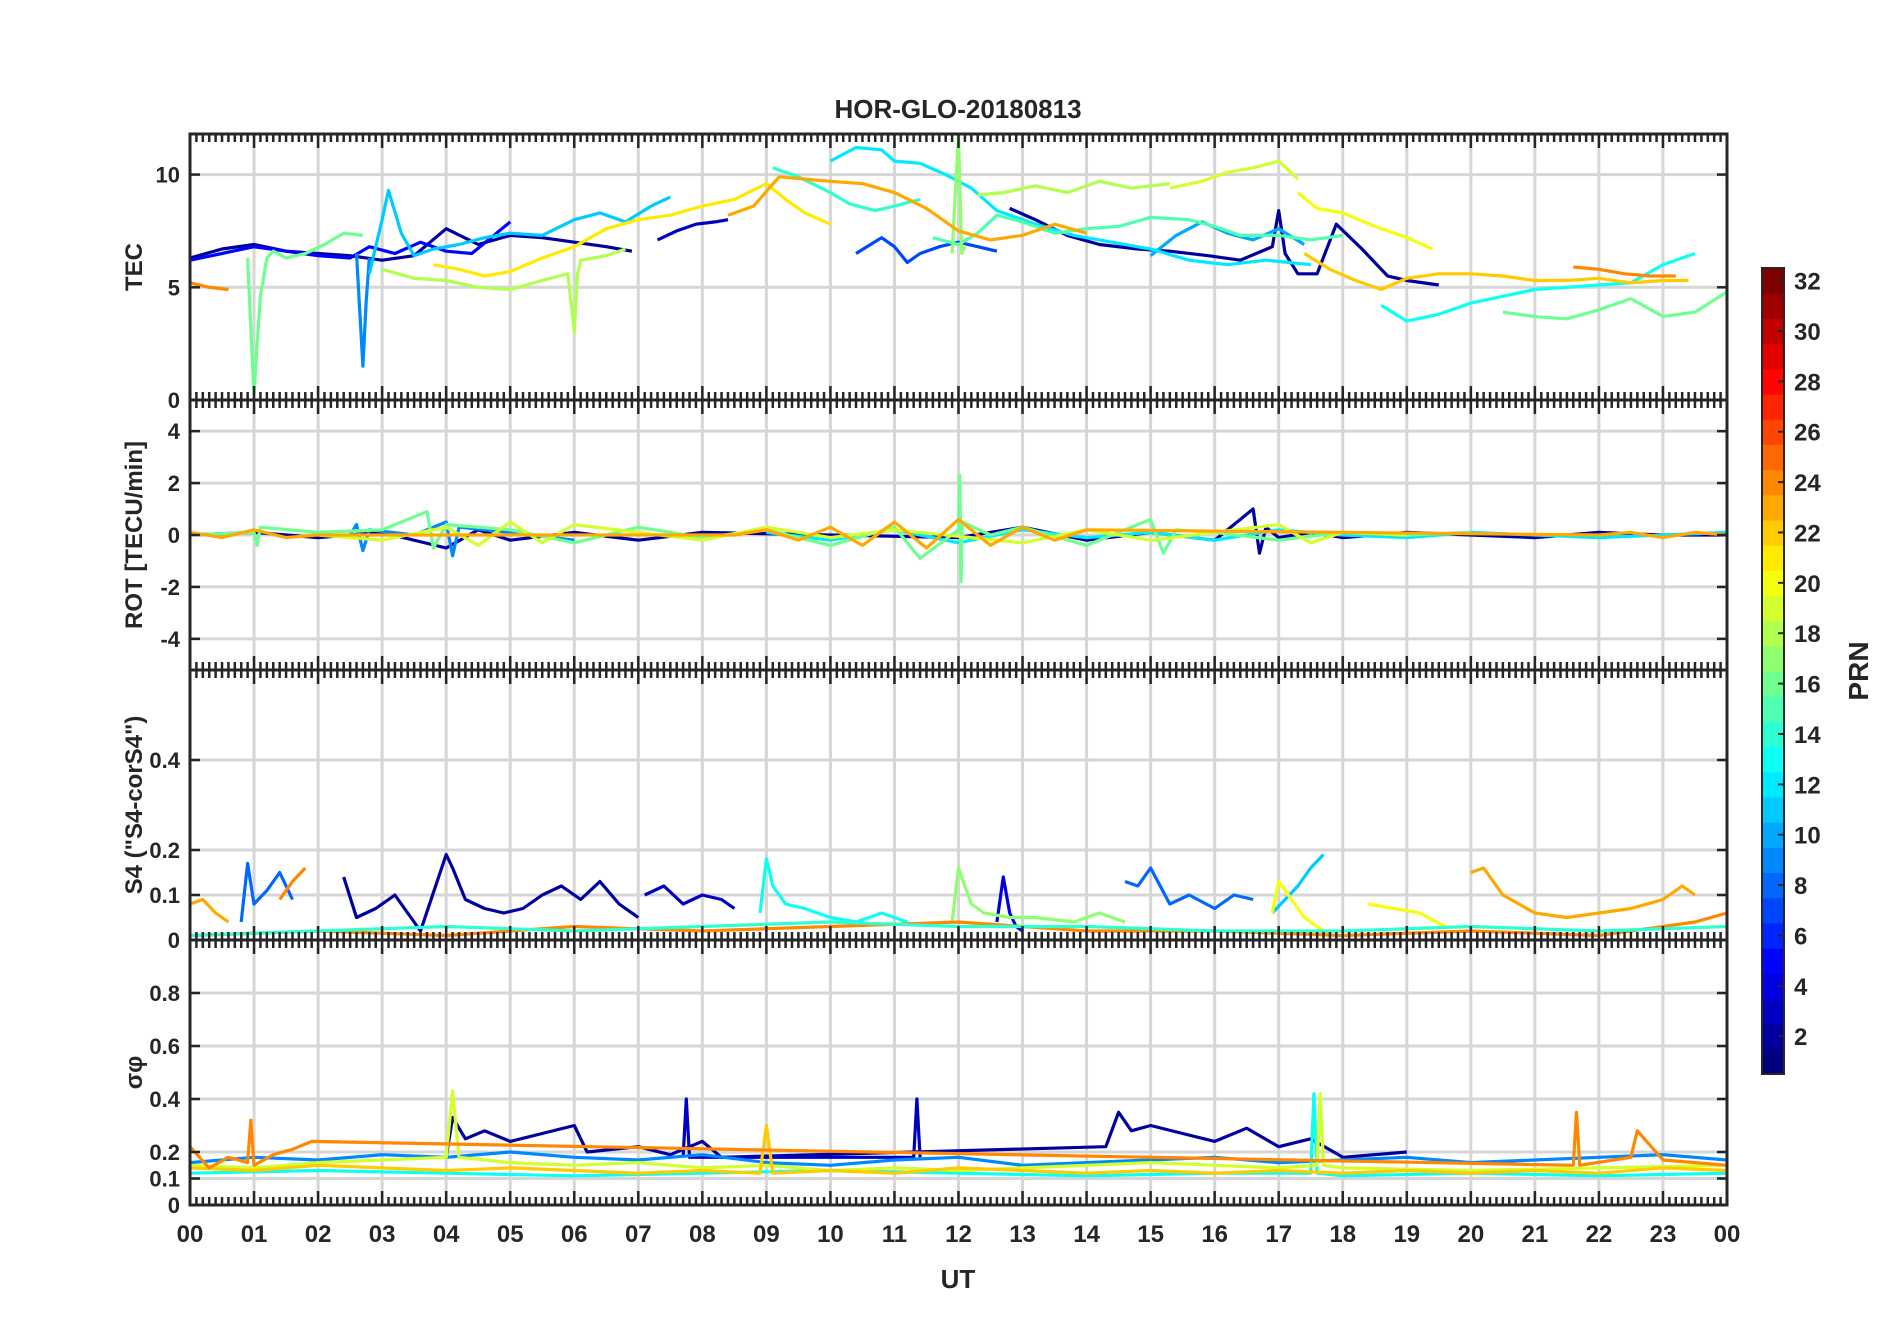  What do you see at coordinates (168, 175) in the screenshot?
I see `y-tick-label: 10` at bounding box center [168, 175].